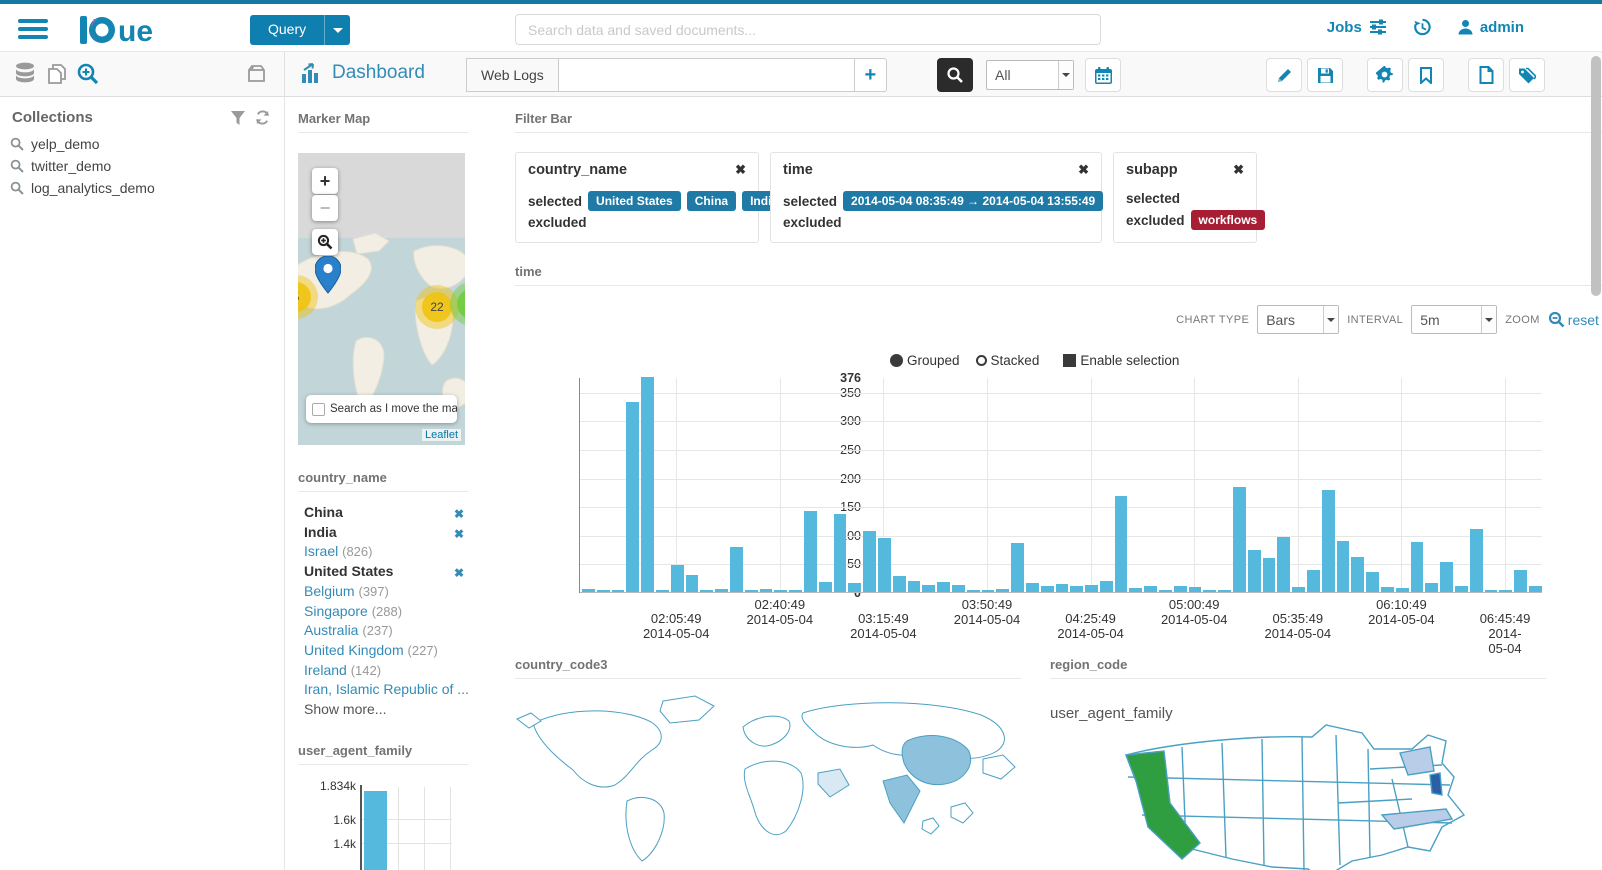 This screenshot has height=870, width=1602. Describe the element at coordinates (88, 74) in the screenshot. I see `zoom-in-icon` at that location.